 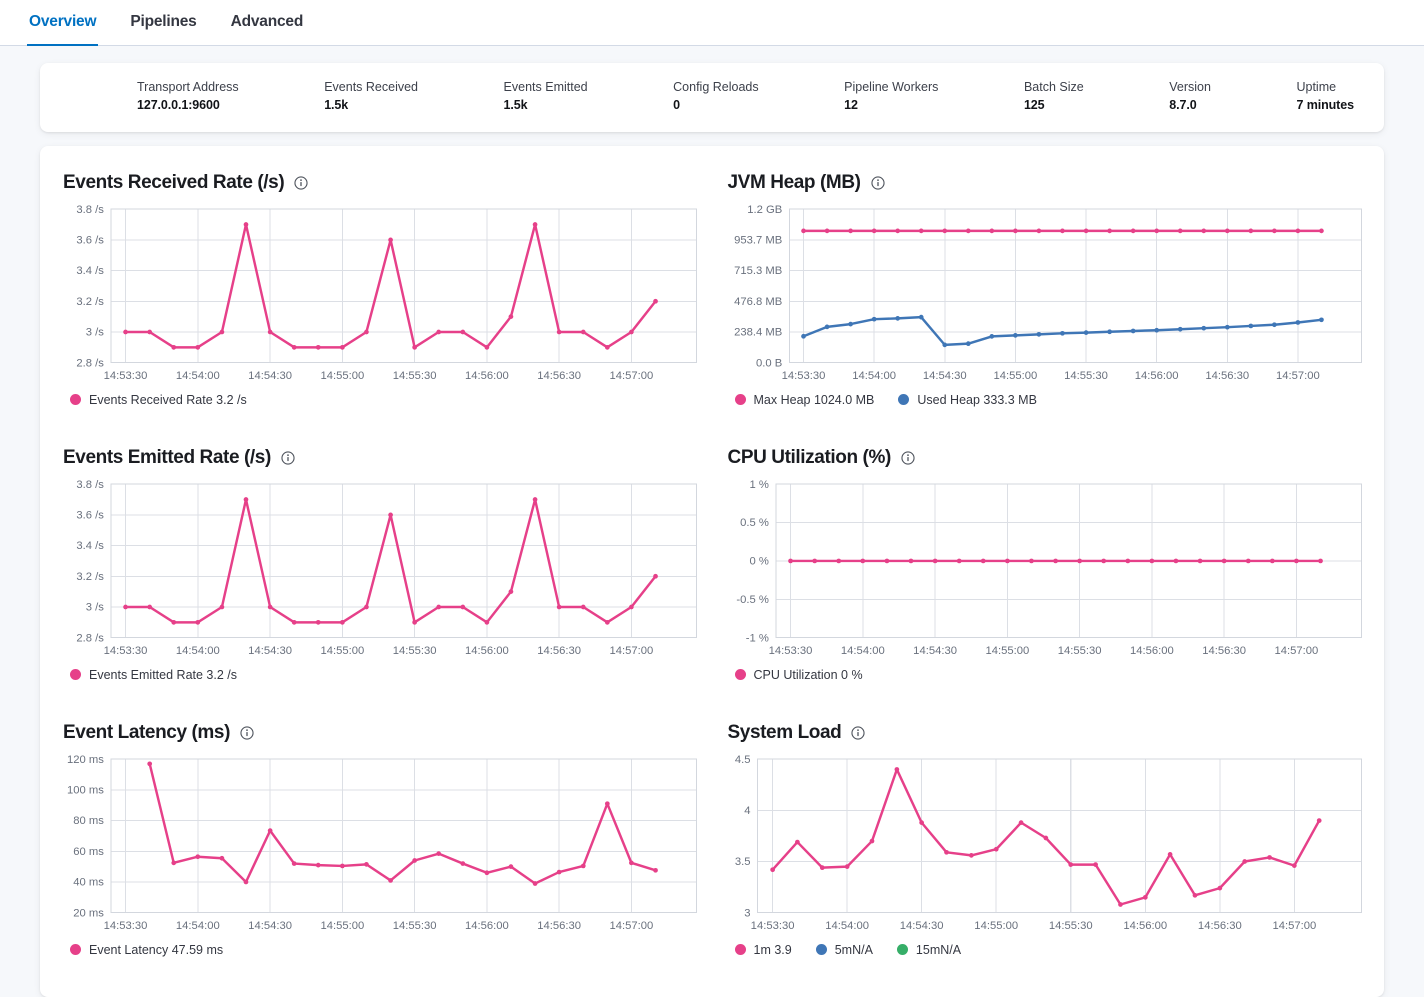 I want to click on legend-item-cpu-utilization-0: CPU Utilization 0 %, so click(x=798, y=674).